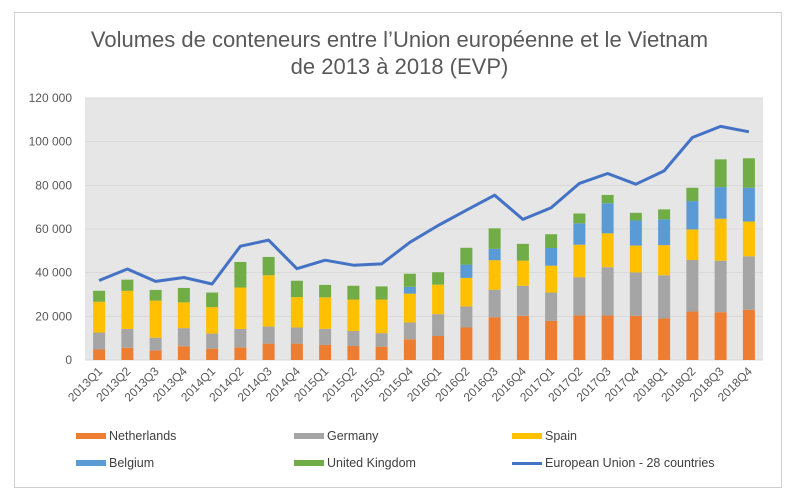 This screenshot has height=494, width=799. Describe the element at coordinates (664, 232) in the screenshot. I see `bar-belgium-2018q1` at that location.